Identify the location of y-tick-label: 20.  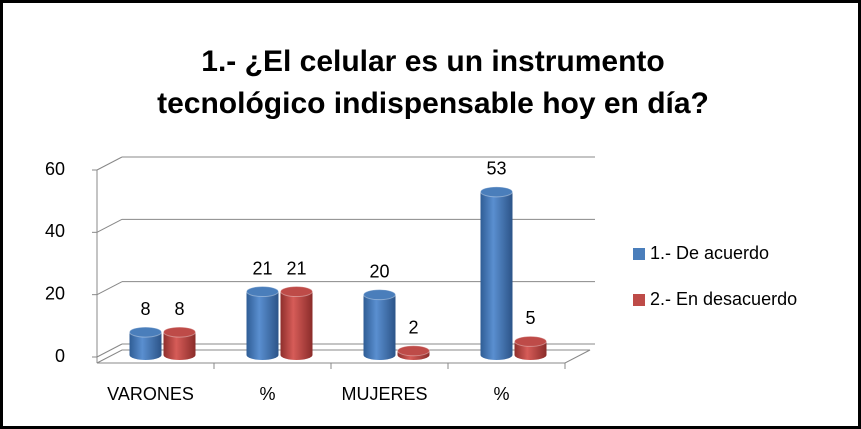
(55, 293).